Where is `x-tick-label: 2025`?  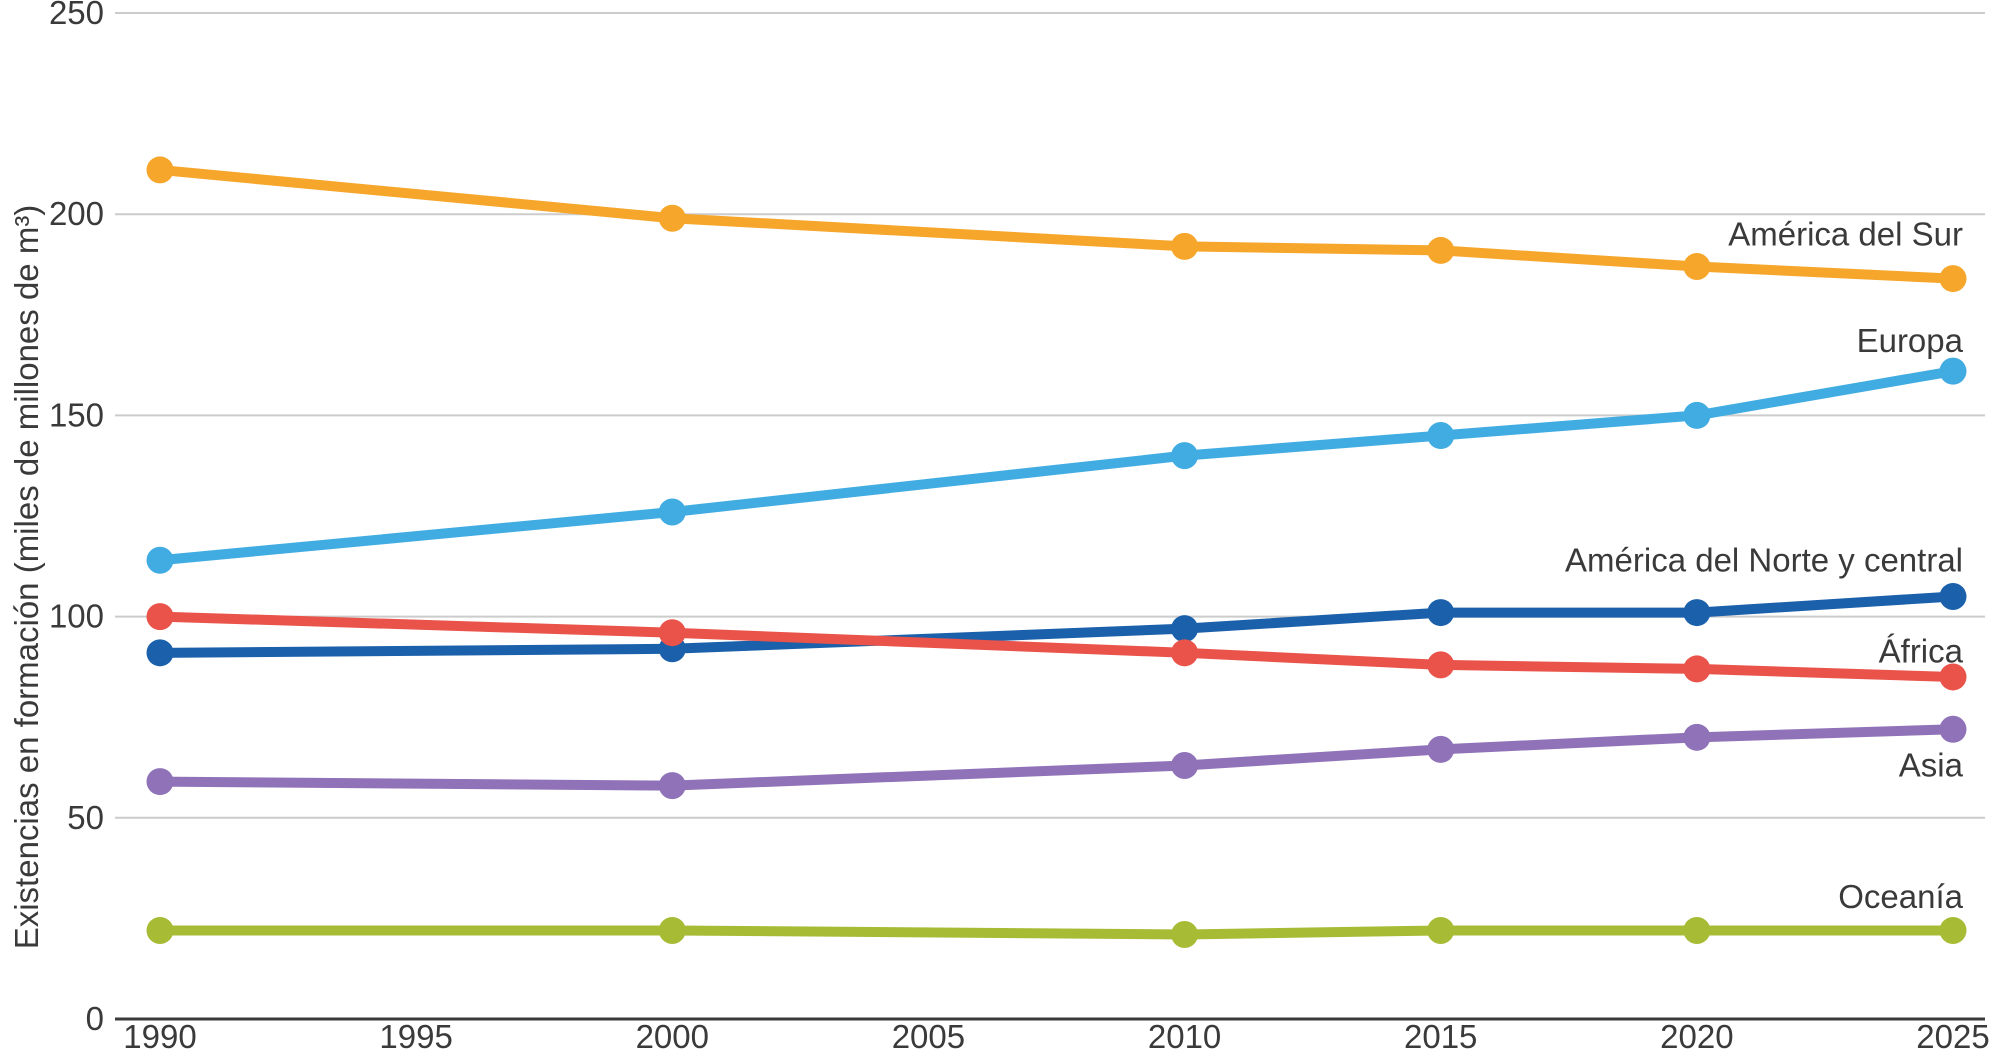
x-tick-label: 2025 is located at coordinates (1952, 1035).